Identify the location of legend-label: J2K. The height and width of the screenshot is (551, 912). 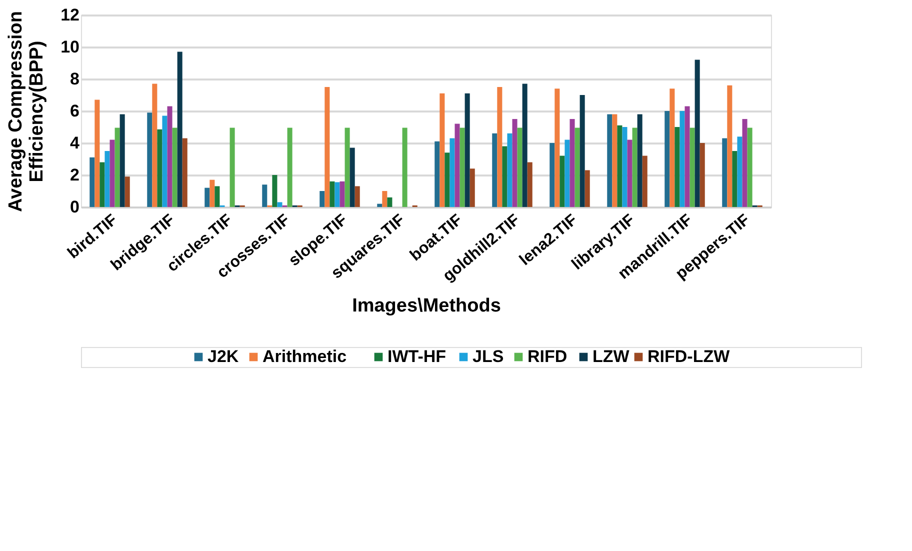
(224, 356).